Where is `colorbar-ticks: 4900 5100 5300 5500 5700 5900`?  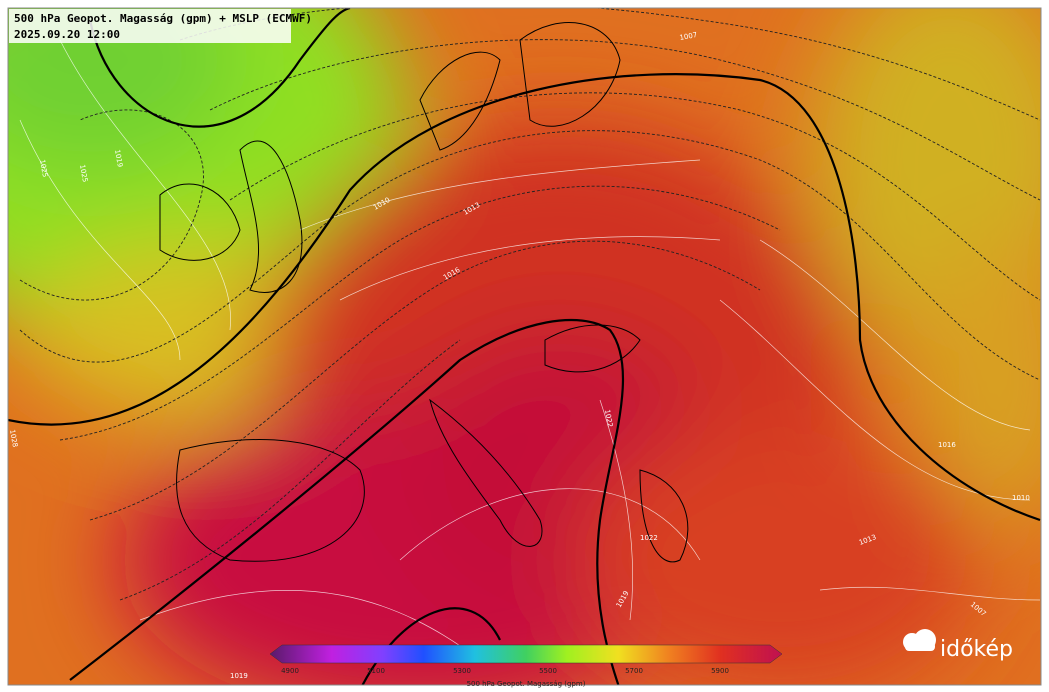 colorbar-ticks: 4900 5100 5300 5500 5700 5900 is located at coordinates (505, 671).